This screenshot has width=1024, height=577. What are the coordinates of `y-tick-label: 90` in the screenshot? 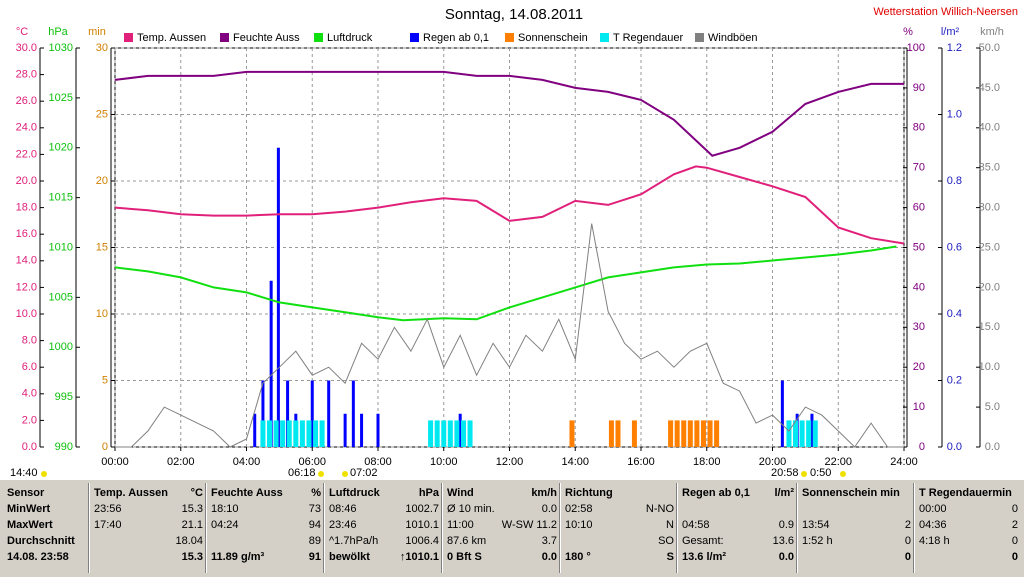 It's located at (919, 88).